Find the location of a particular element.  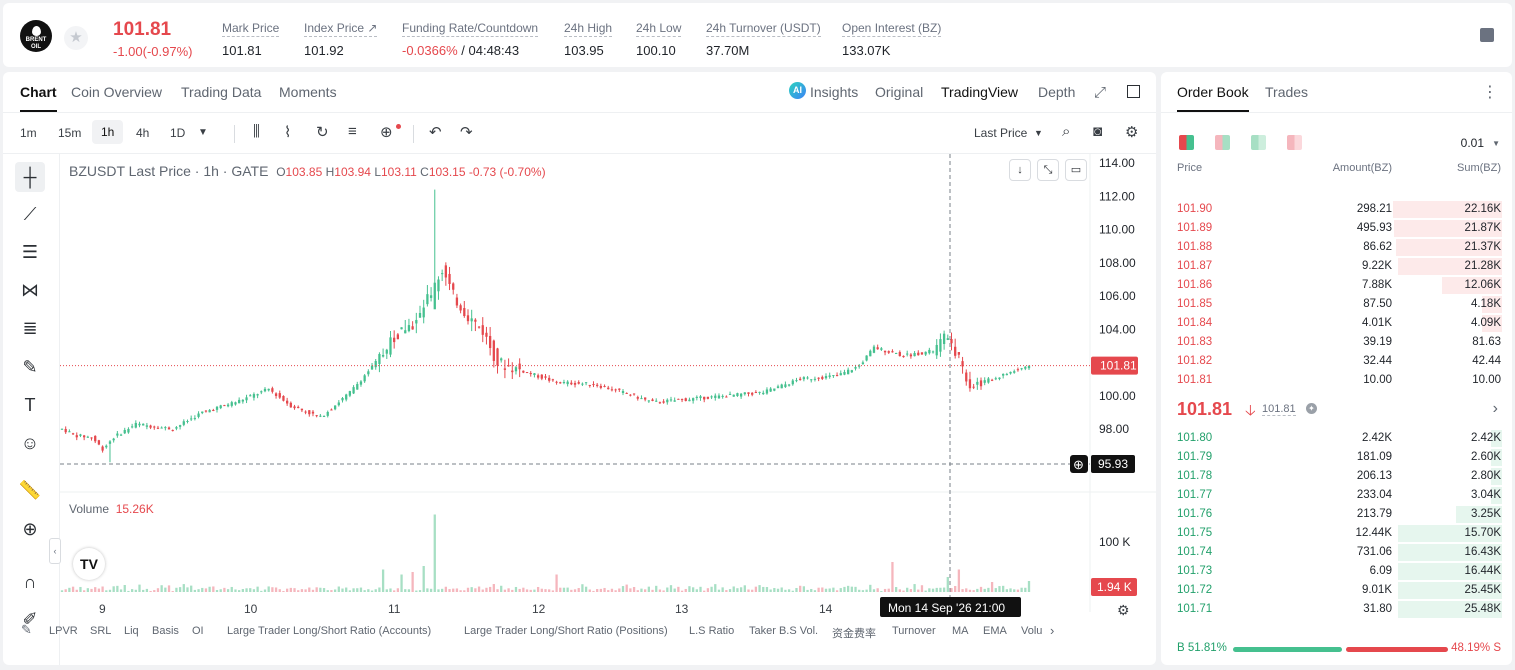

fullscreen-icon: ⤢ is located at coordinates (1100, 92).